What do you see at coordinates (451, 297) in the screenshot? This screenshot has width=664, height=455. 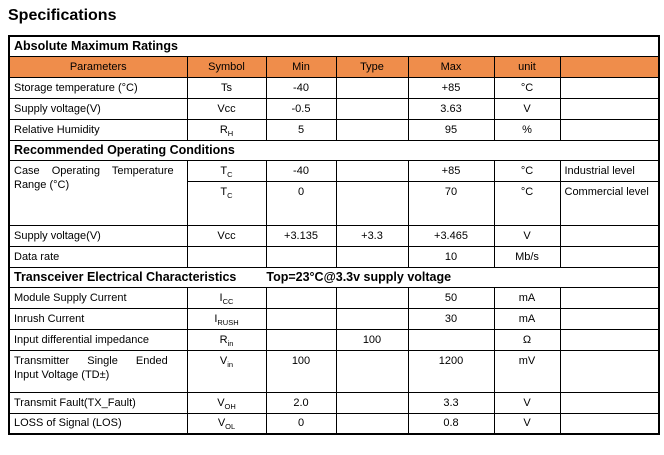 I see `cell-max: 50` at bounding box center [451, 297].